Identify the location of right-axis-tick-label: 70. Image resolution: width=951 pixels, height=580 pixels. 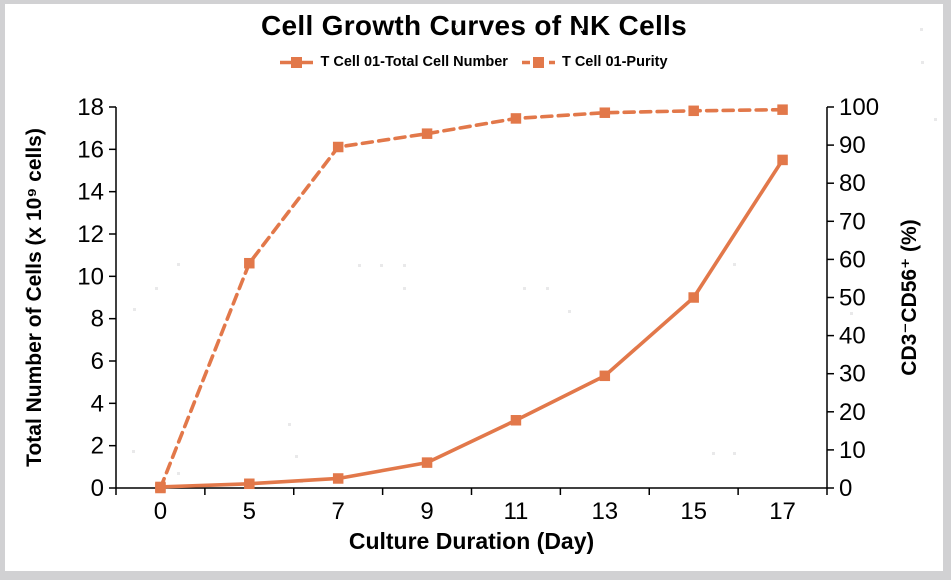
(852, 221).